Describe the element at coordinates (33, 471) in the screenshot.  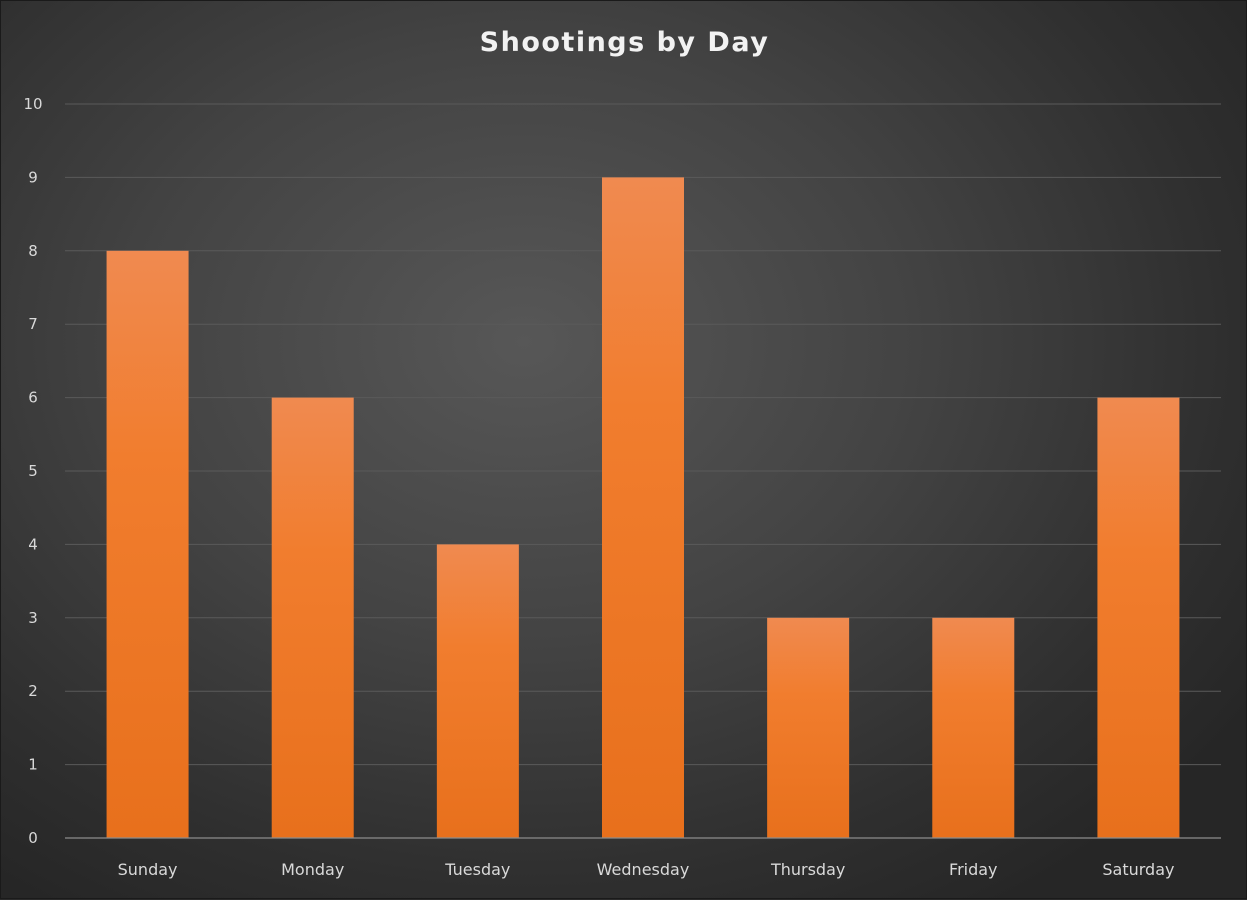
I see `y-tick-label-5: 5` at that location.